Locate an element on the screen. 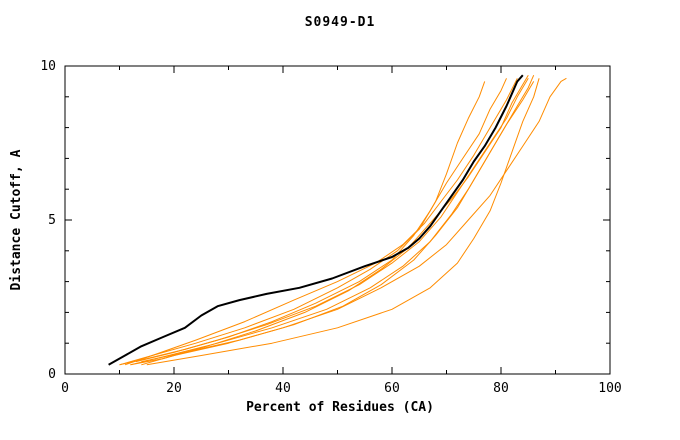 Image resolution: width=680 pixels, height=440 pixels. x-tick-label: 0 is located at coordinates (65, 388).